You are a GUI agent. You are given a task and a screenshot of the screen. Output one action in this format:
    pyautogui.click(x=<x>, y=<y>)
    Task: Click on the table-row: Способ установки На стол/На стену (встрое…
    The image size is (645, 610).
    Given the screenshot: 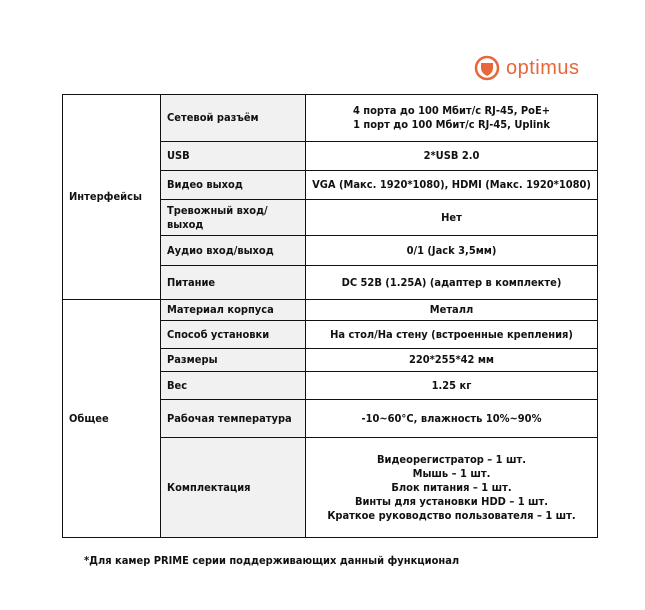 What is the action you would take?
    pyautogui.click(x=330, y=334)
    